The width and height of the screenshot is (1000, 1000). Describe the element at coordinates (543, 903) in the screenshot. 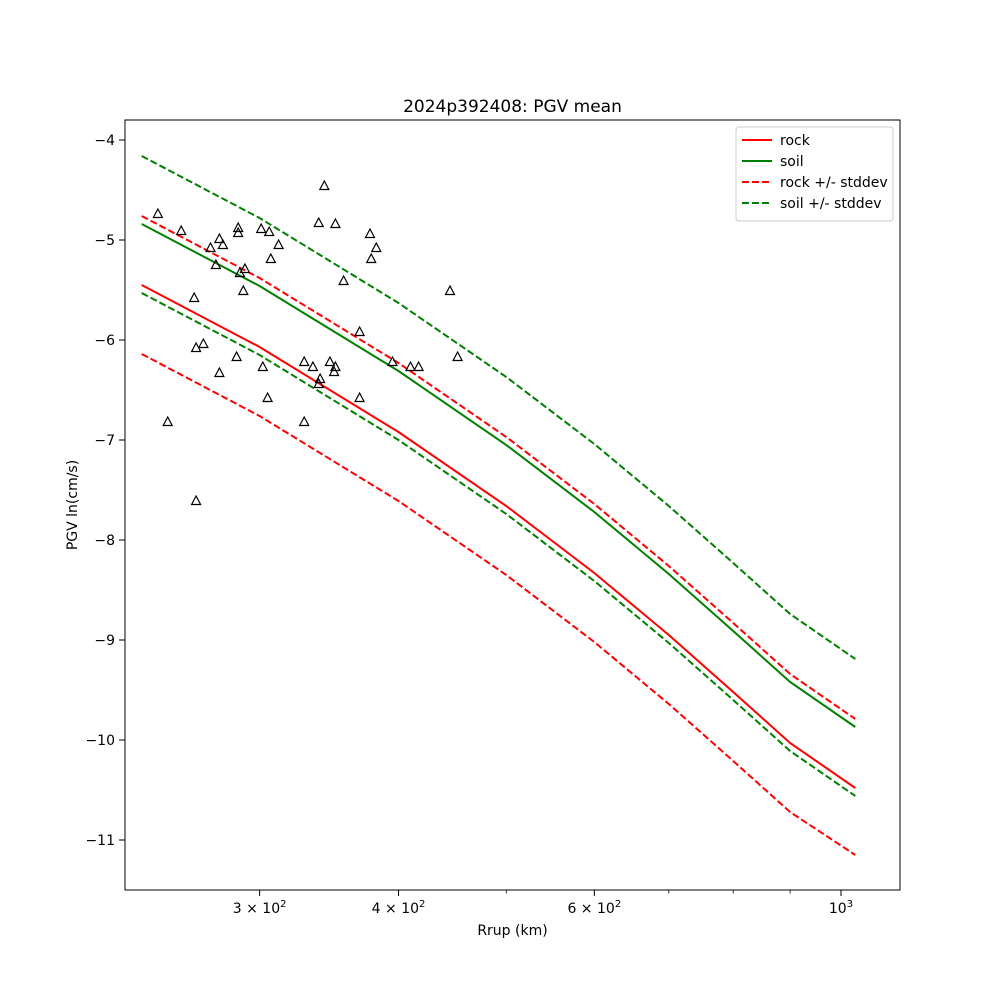

I see `x-axis: 3 × 102 4 × 102 6 × 102 103` at that location.